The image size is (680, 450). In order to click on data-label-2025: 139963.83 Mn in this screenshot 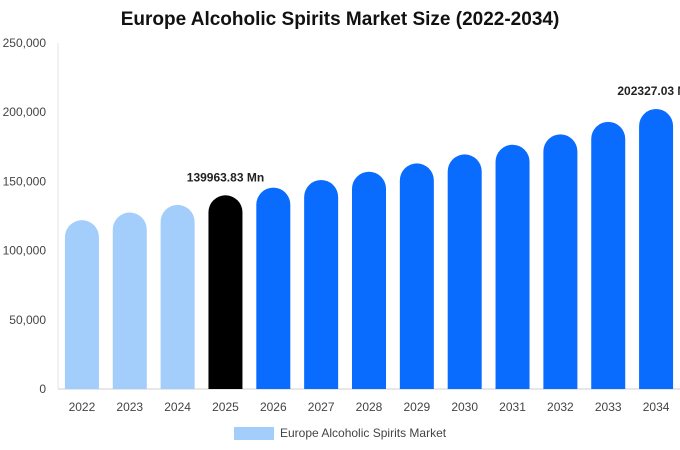, I will do `click(225, 177)`.